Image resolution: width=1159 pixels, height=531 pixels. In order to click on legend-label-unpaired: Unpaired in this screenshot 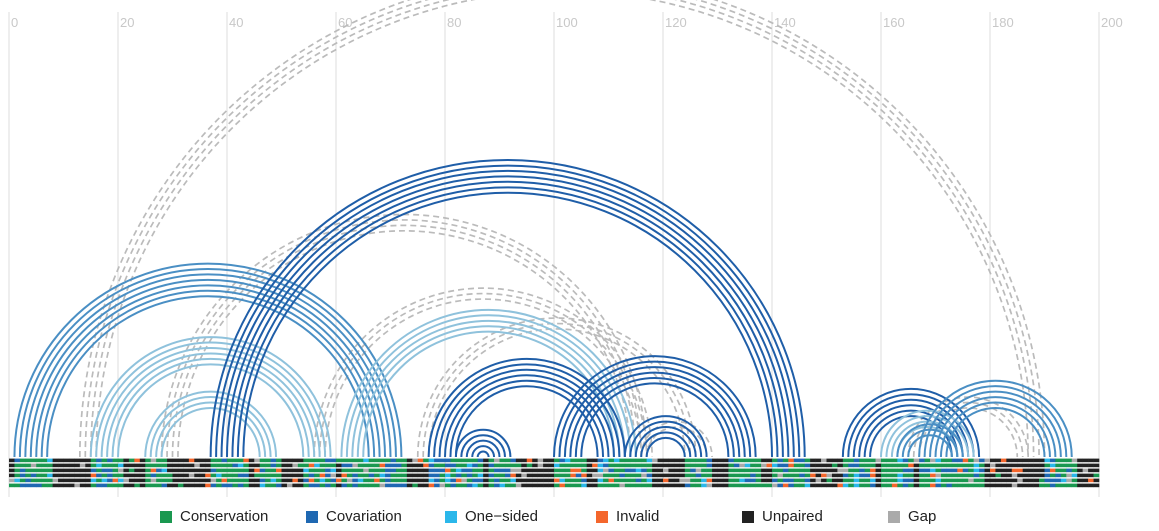, I will do `click(792, 516)`.